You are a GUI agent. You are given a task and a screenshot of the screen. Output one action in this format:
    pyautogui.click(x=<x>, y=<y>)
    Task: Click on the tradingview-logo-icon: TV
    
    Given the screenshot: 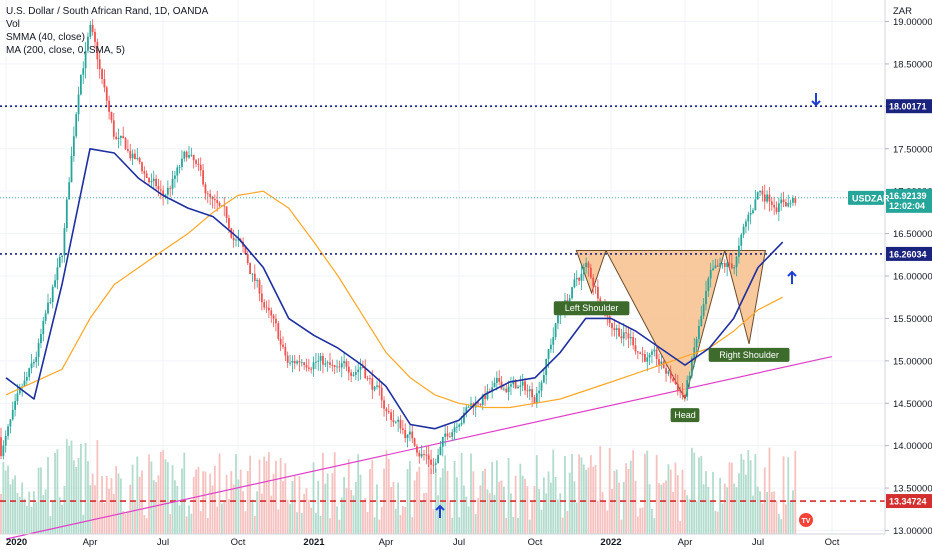 What is the action you would take?
    pyautogui.click(x=806, y=520)
    